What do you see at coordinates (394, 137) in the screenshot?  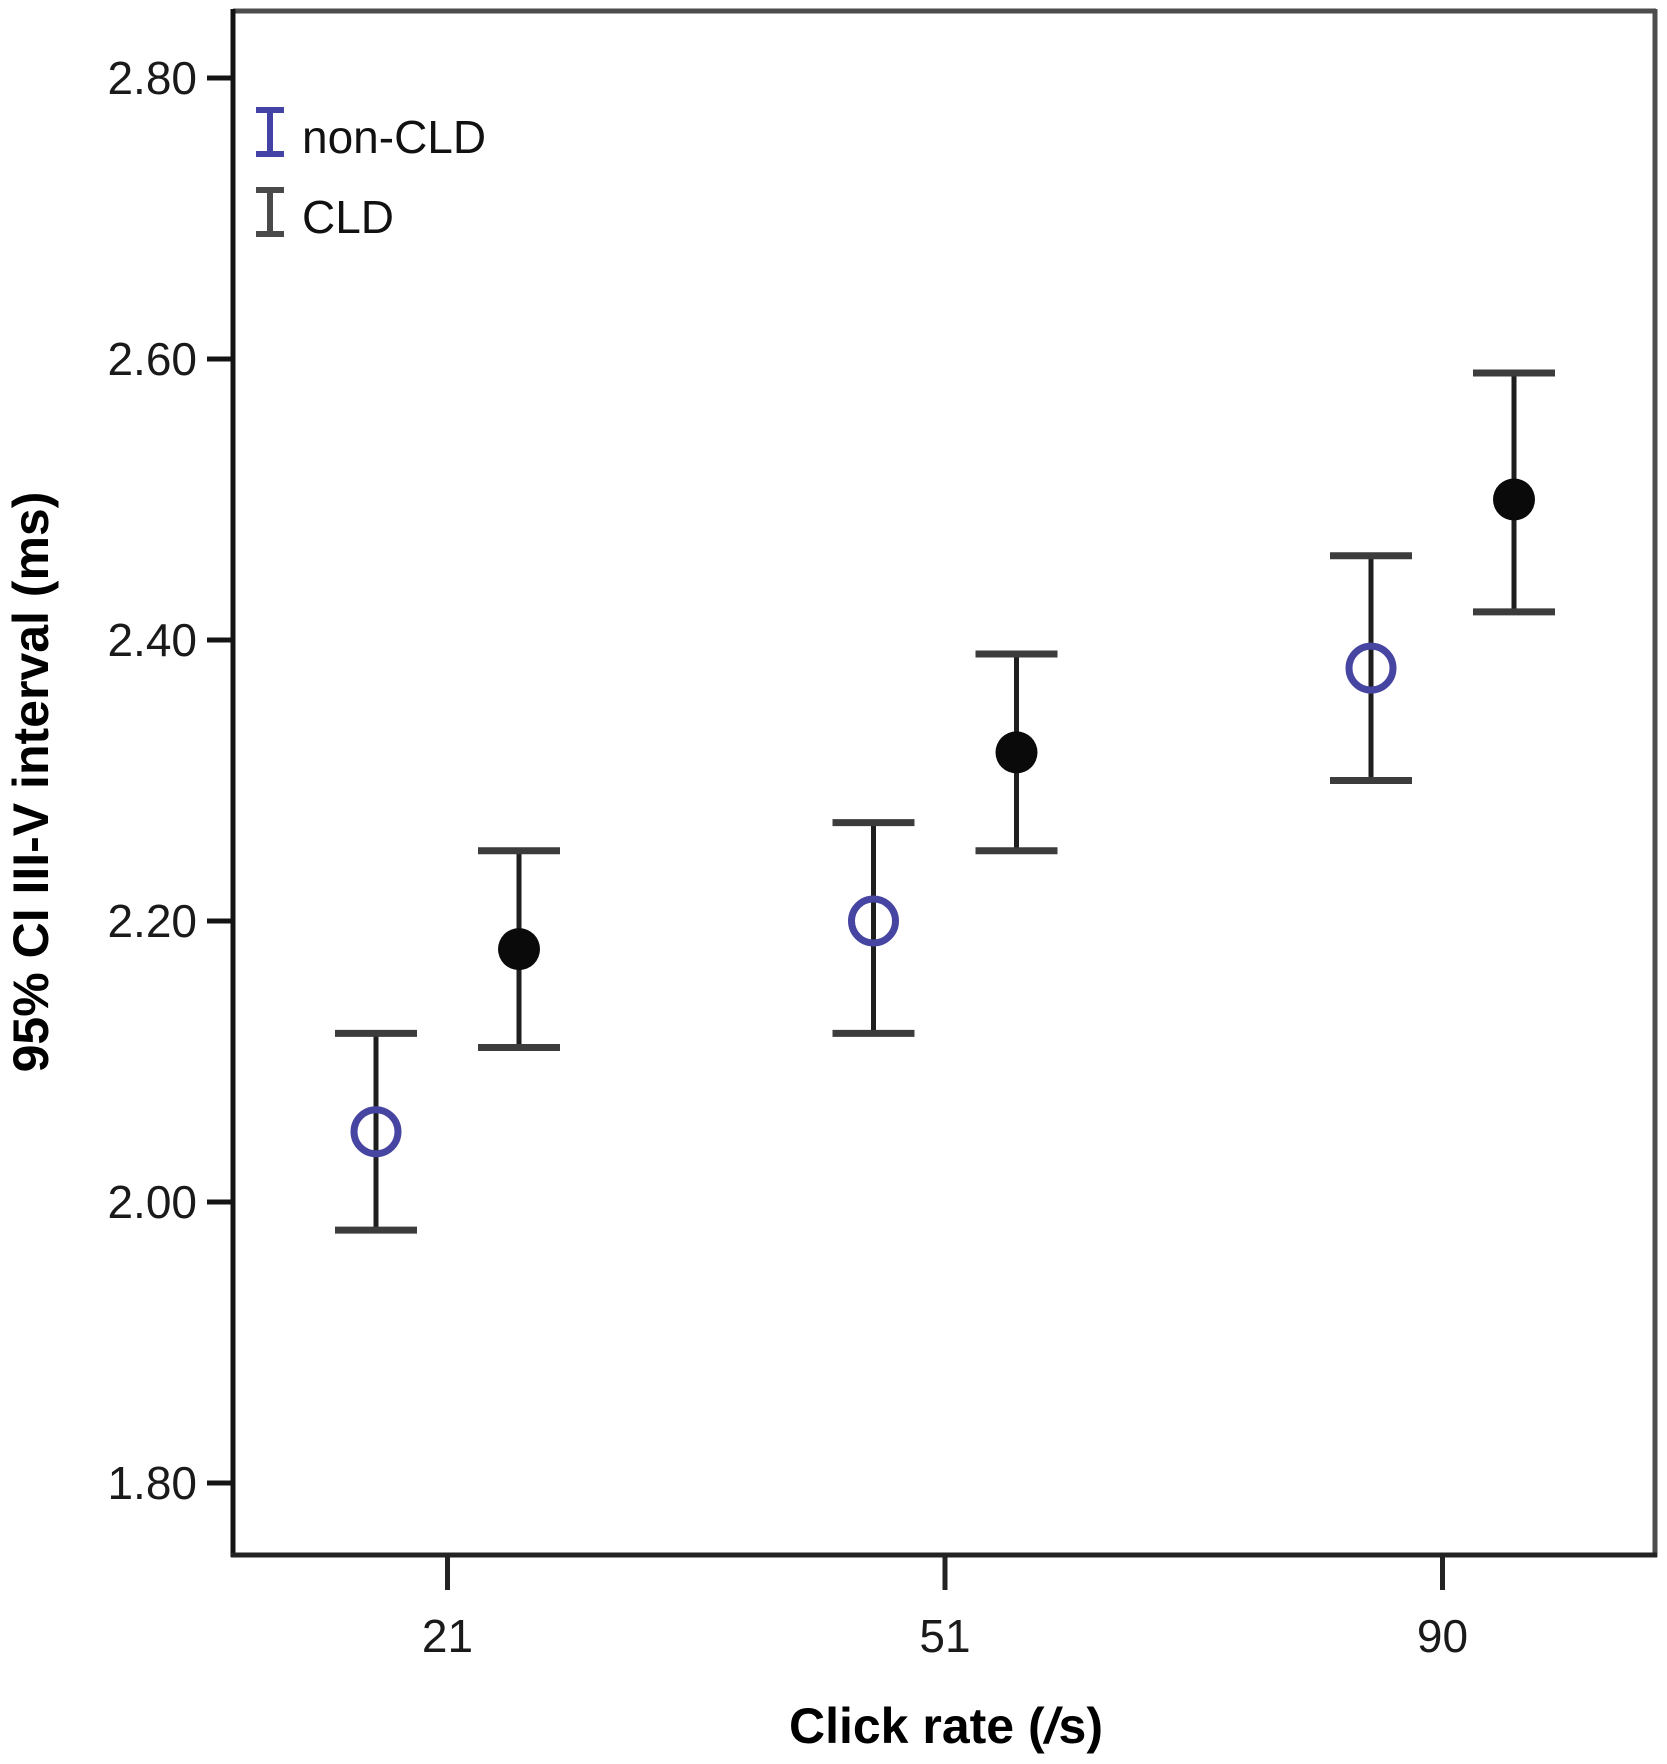 I see `legend-label-non-cld: non-CLD` at bounding box center [394, 137].